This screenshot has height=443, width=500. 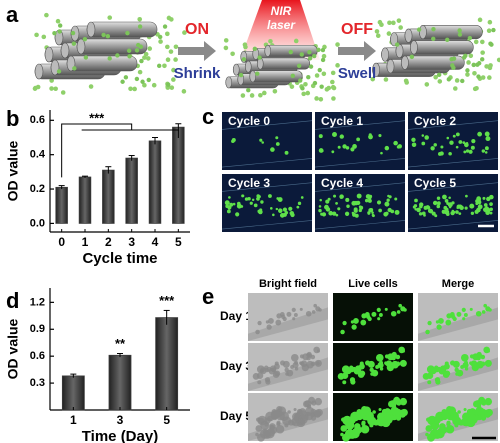 I want to click on microscopy-tile, so click(x=373, y=417).